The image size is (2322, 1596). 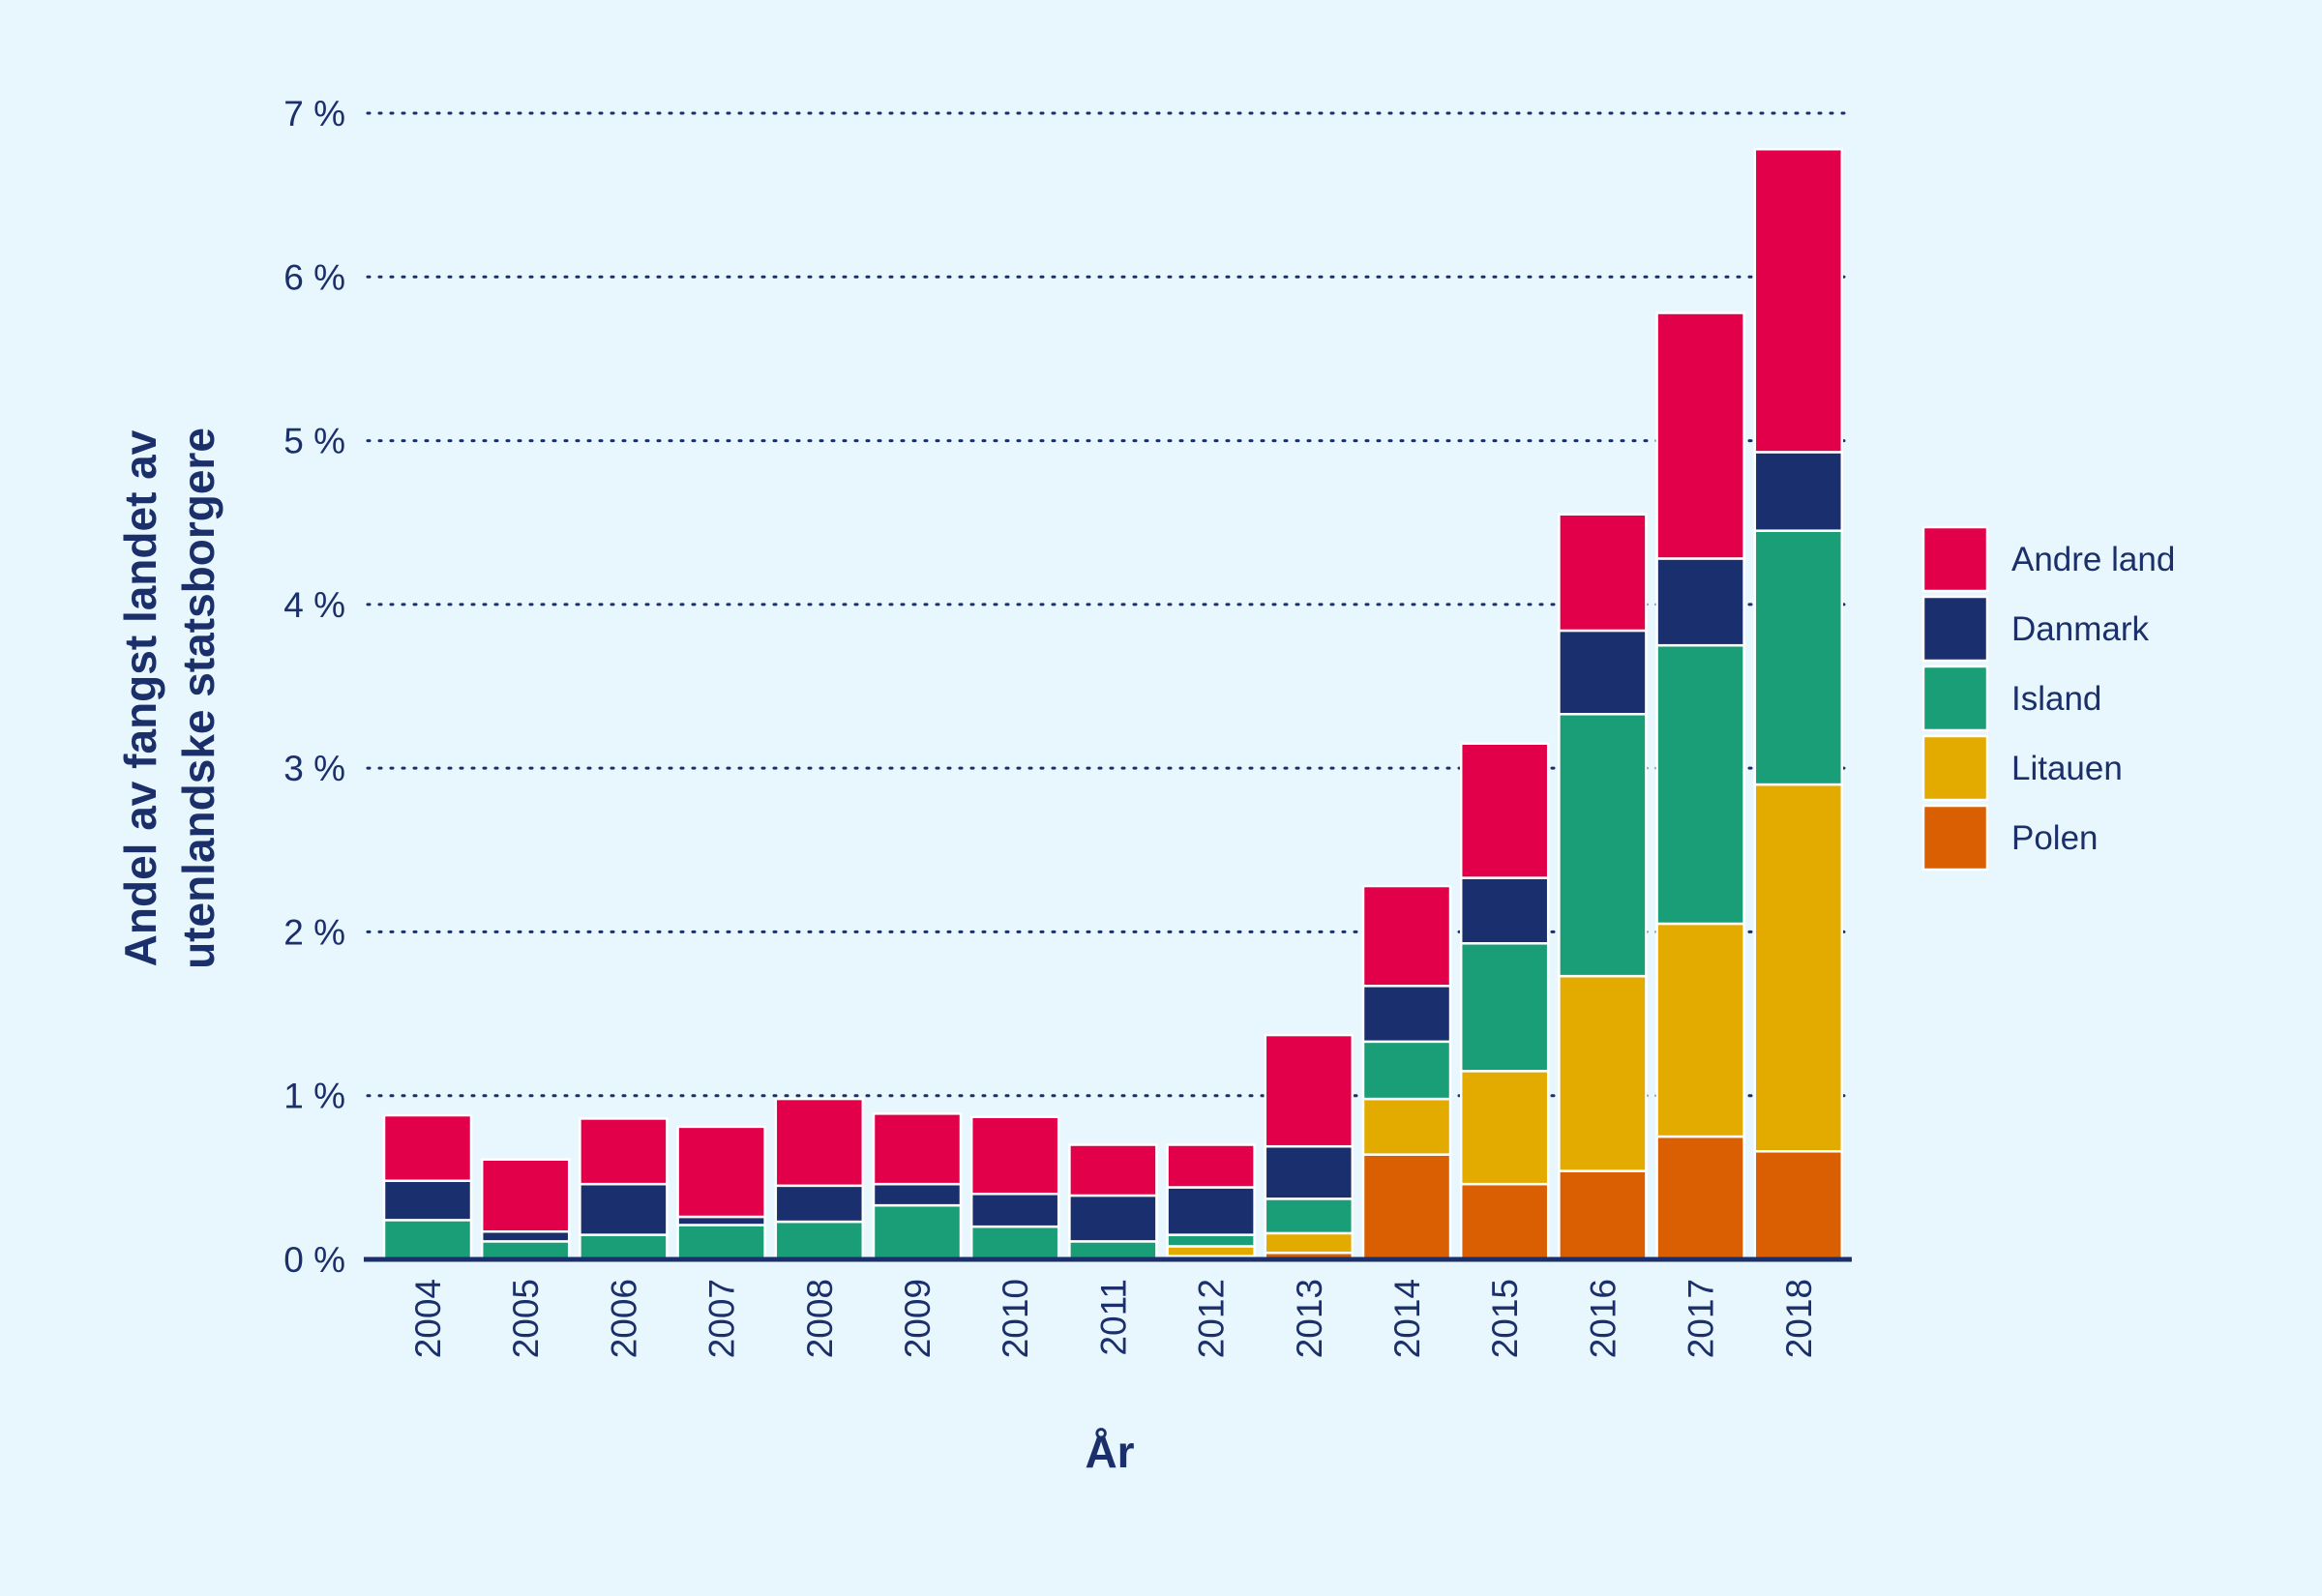 I want to click on legend: Andre land Danmark Island Litauen Polen, so click(x=2048, y=698).